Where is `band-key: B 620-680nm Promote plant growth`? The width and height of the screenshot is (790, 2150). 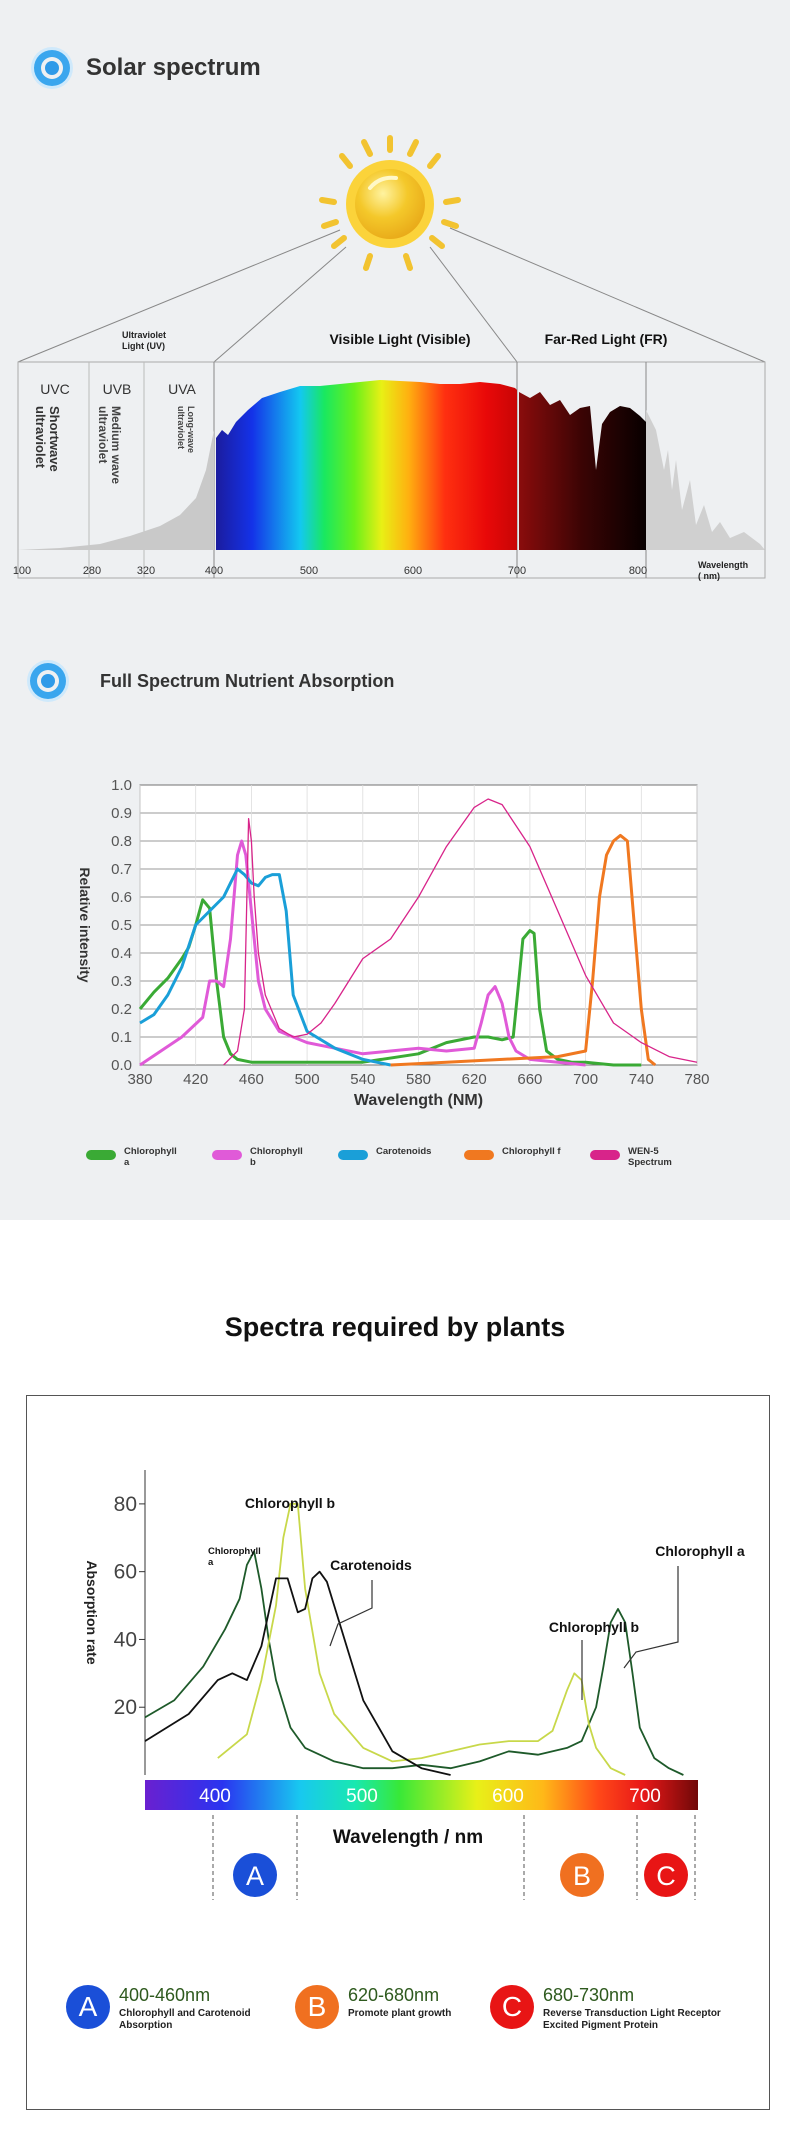
band-key: B 620-680nm Promote plant growth is located at coordinates (385, 2007).